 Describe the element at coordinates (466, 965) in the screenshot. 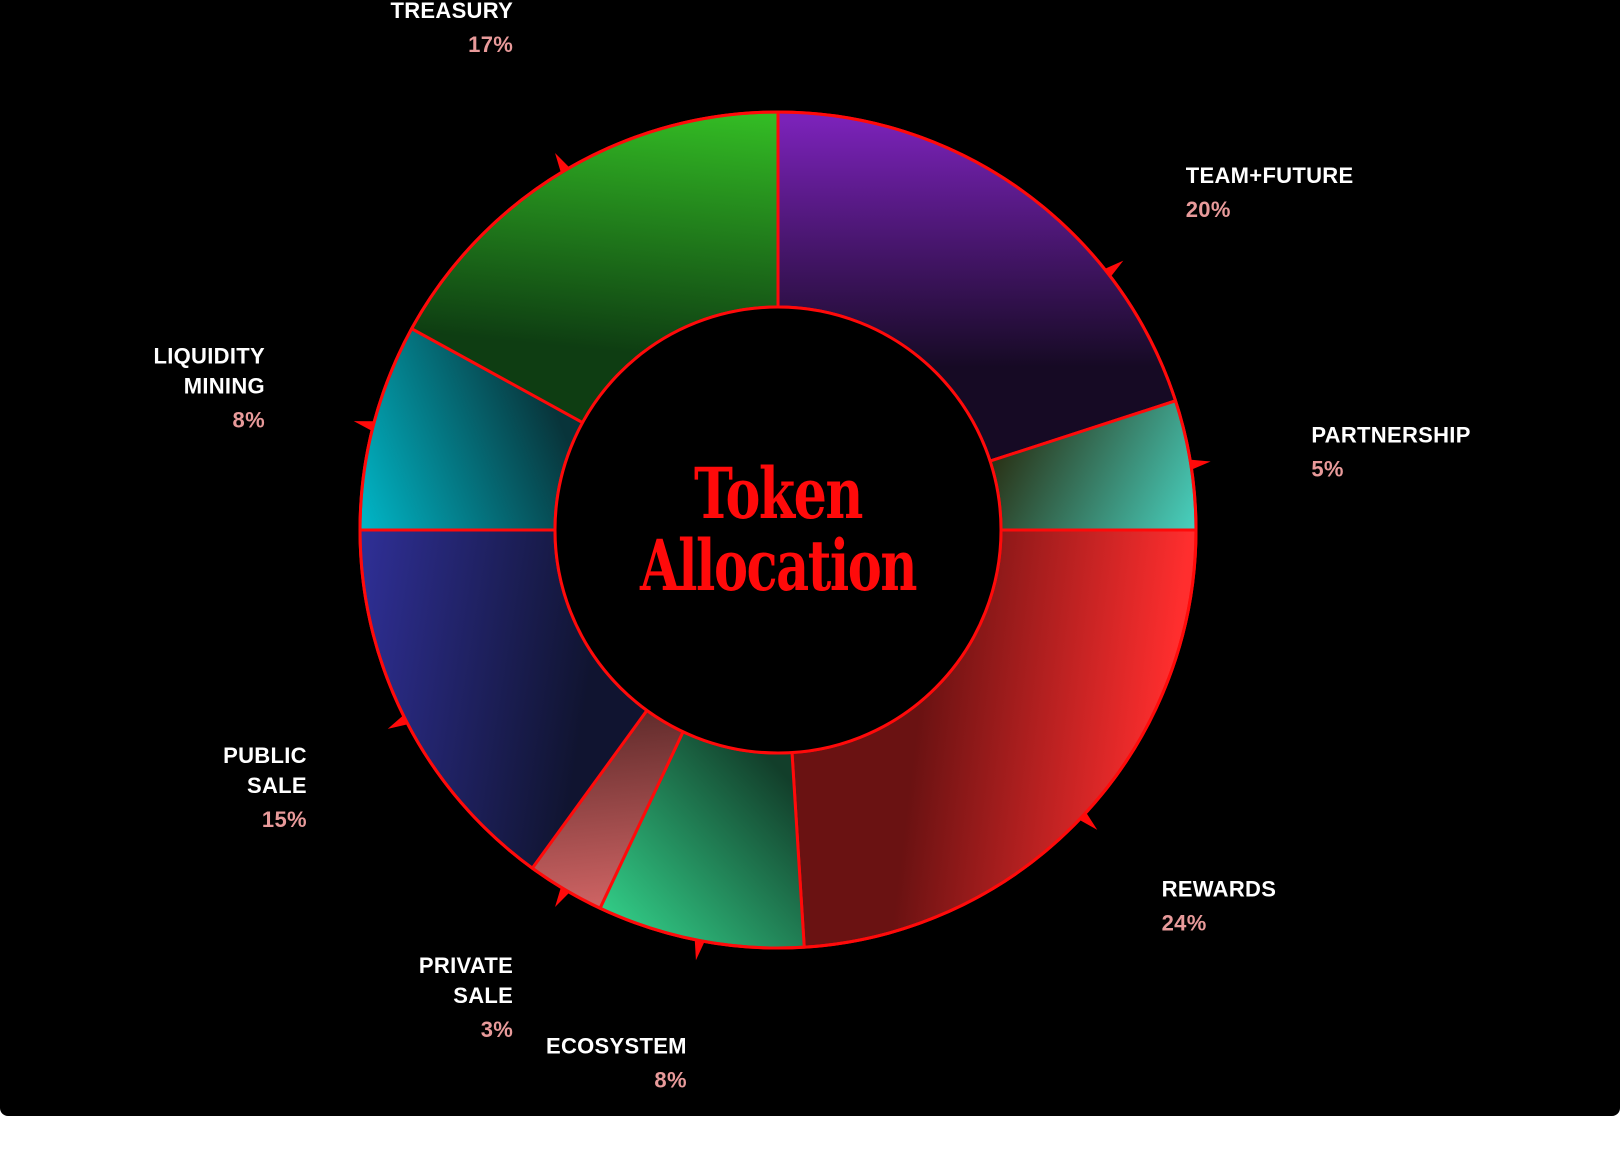

I see `label-private-sale-line-1: PRIVATE` at that location.